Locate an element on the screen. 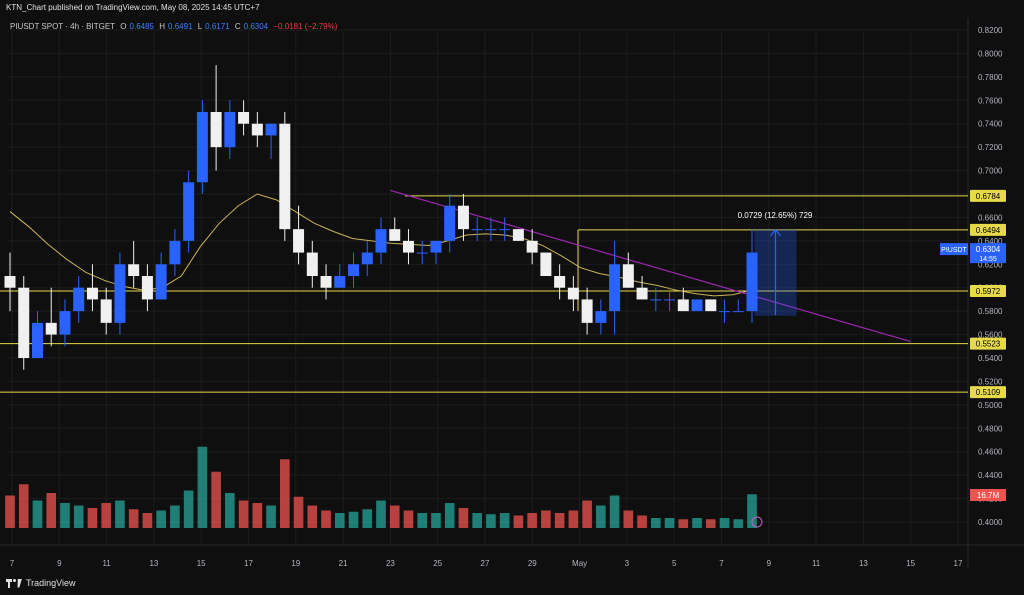 Image resolution: width=1024 pixels, height=595 pixels. y-tick-label: 0.7200 is located at coordinates (990, 147).